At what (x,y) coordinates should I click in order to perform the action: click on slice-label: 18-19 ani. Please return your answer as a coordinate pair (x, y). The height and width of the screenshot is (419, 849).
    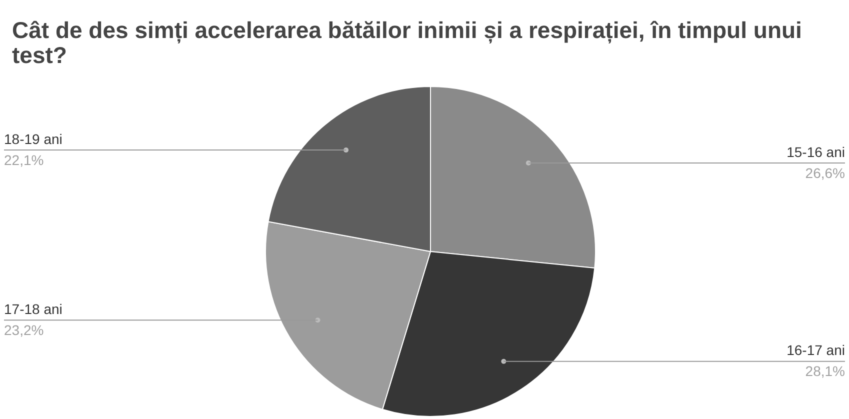
    Looking at the image, I should click on (33, 138).